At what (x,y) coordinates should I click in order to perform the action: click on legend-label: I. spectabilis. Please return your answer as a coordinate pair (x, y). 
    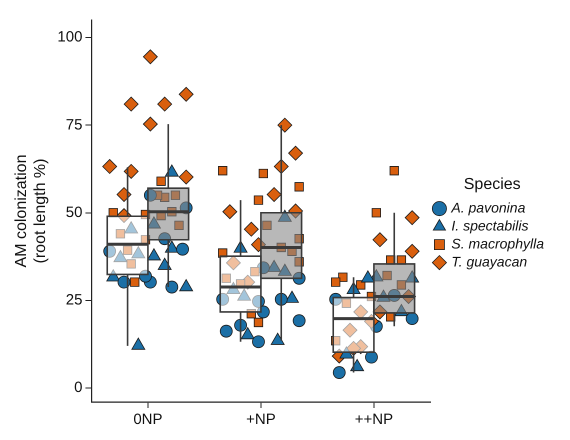
    Looking at the image, I should click on (489, 225).